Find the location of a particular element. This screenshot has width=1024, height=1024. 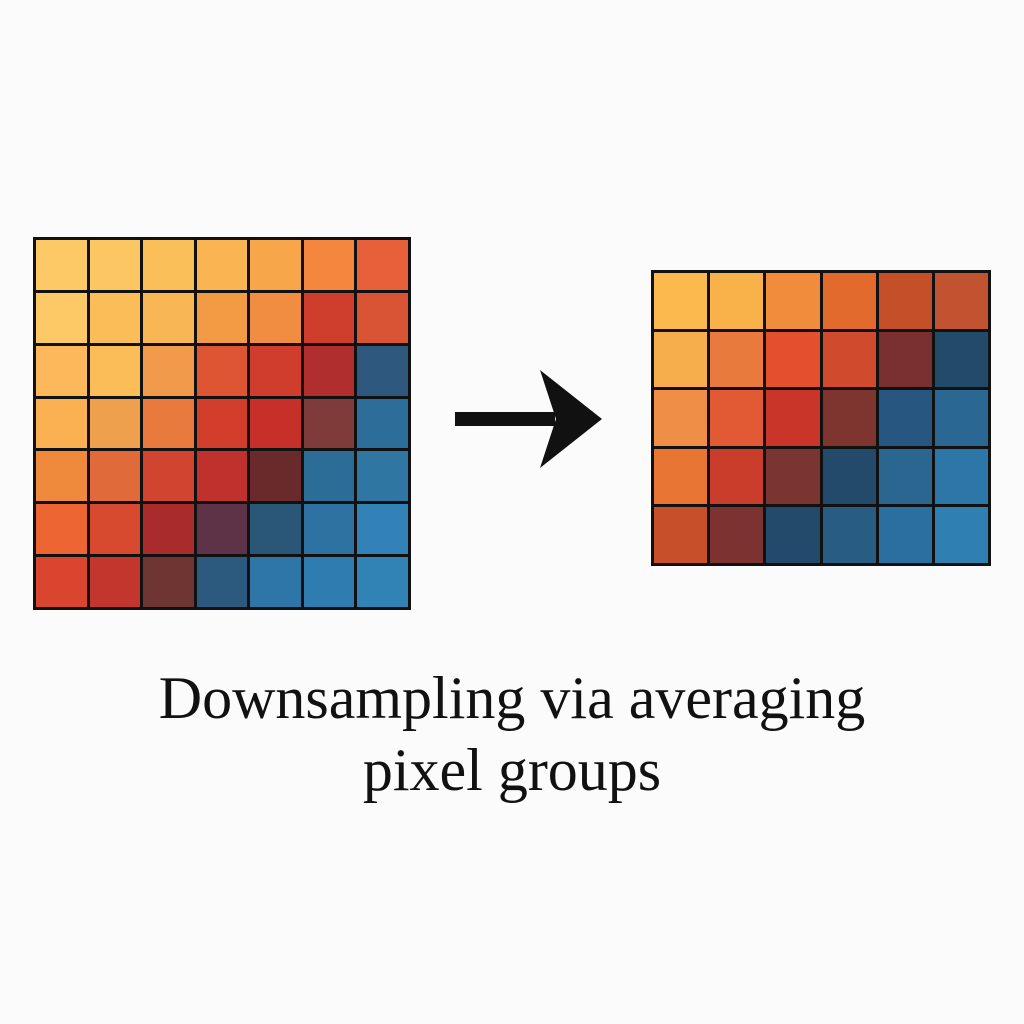

right-arrow-icon is located at coordinates (528, 419).